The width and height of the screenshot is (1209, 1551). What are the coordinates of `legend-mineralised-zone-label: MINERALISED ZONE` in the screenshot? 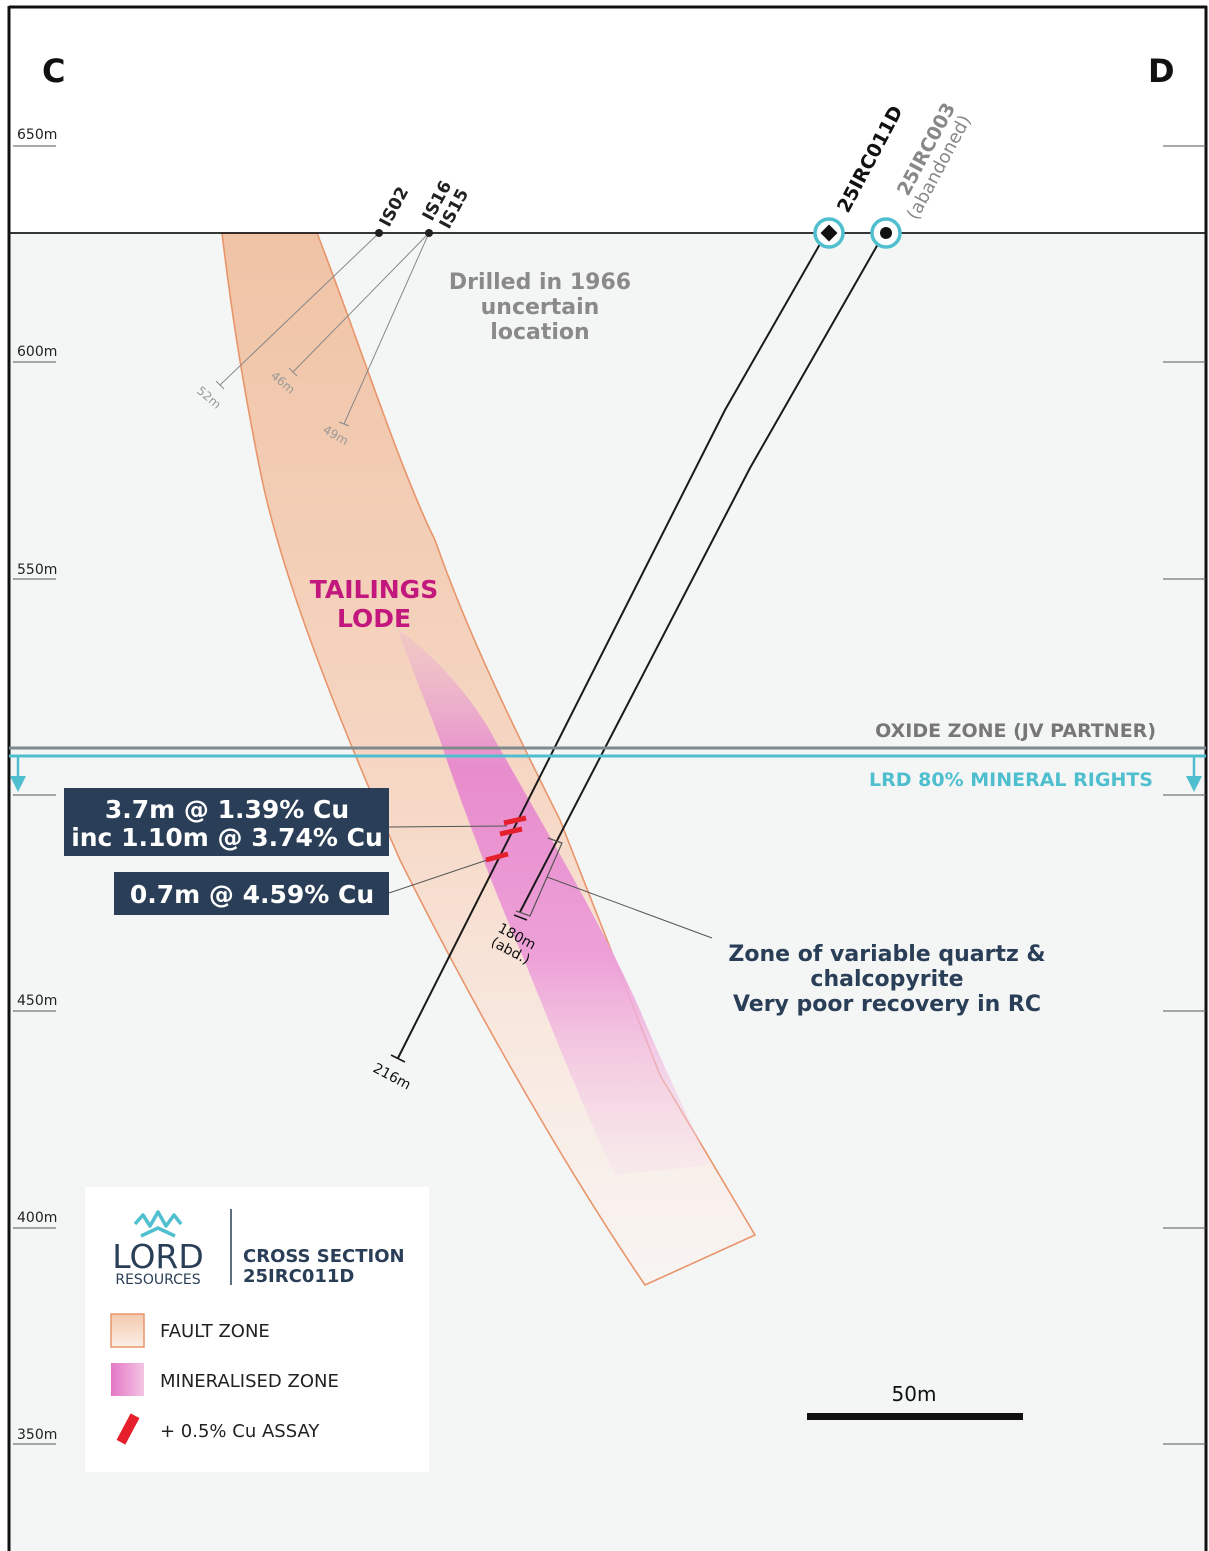 It's located at (249, 1381).